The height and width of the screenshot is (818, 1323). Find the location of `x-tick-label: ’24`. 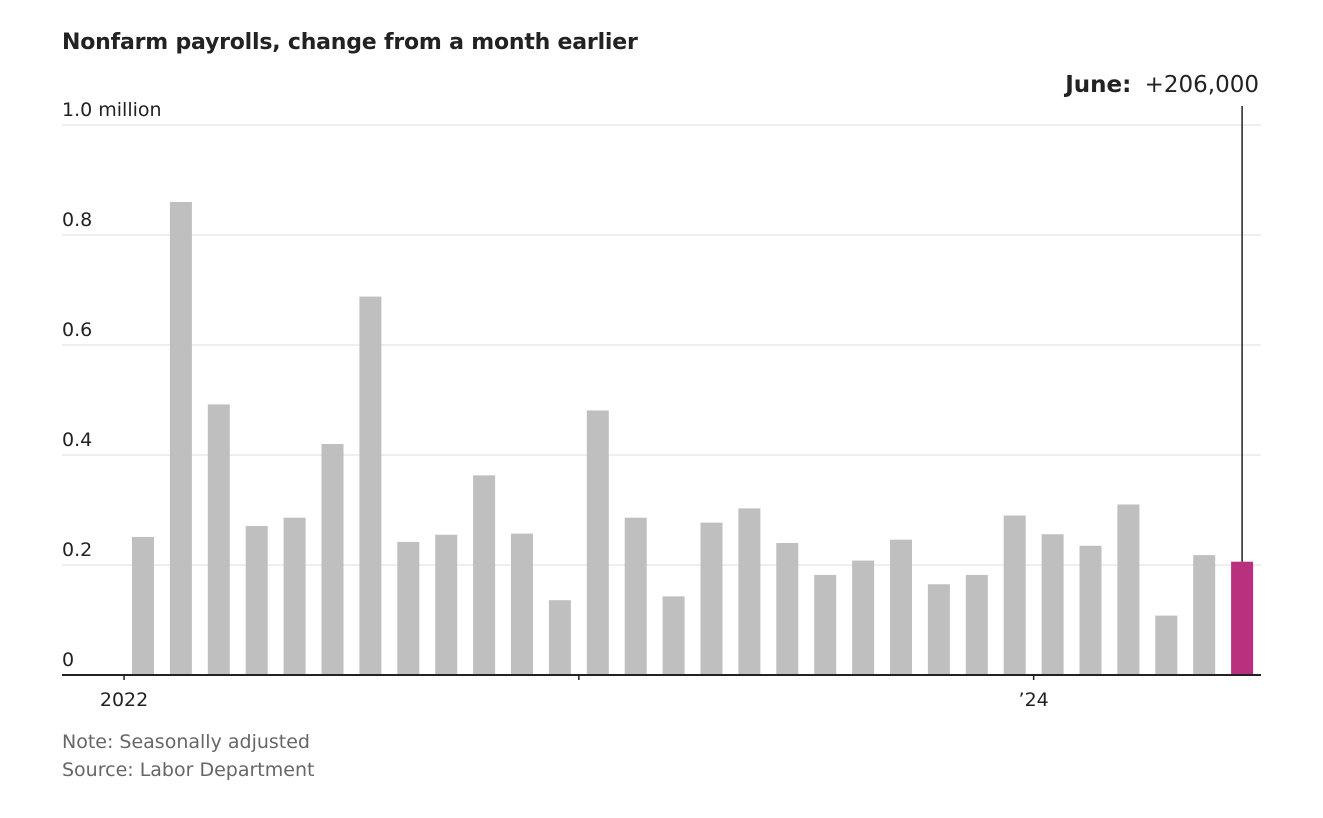

x-tick-label: ’24 is located at coordinates (1034, 700).